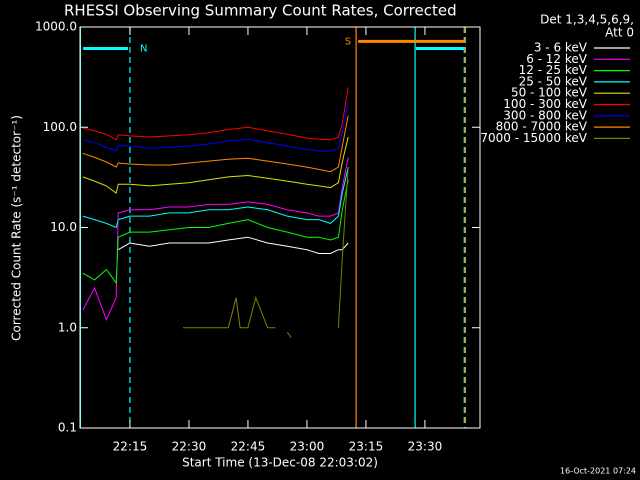  Describe the element at coordinates (425, 447) in the screenshot. I see `x-tick-label: 23:30` at that location.